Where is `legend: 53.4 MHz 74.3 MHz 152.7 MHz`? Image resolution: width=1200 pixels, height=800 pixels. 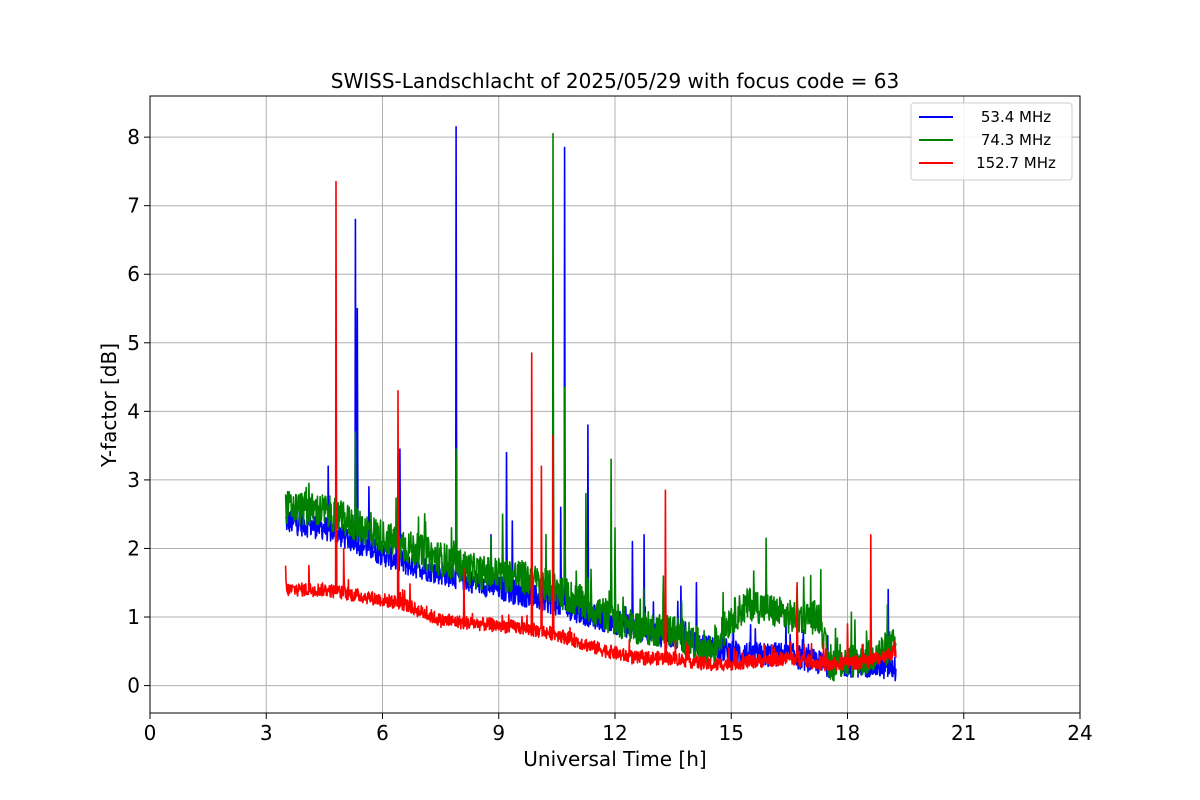 legend: 53.4 MHz 74.3 MHz 152.7 MHz is located at coordinates (991, 141).